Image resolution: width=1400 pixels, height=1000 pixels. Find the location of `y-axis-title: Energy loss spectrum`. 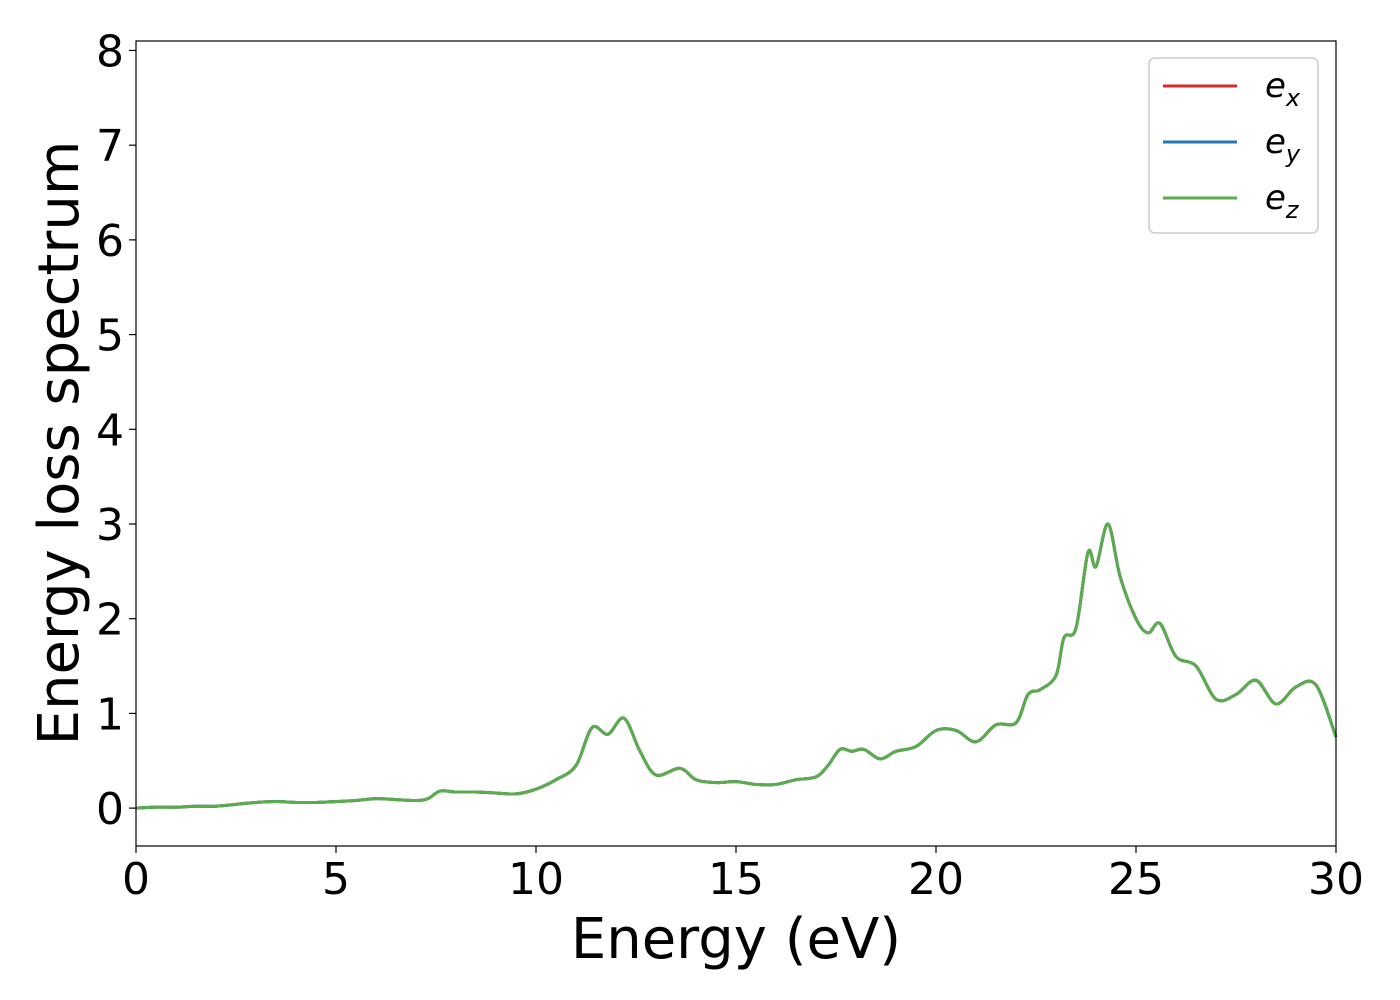

y-axis-title: Energy loss spectrum is located at coordinates (59, 443).